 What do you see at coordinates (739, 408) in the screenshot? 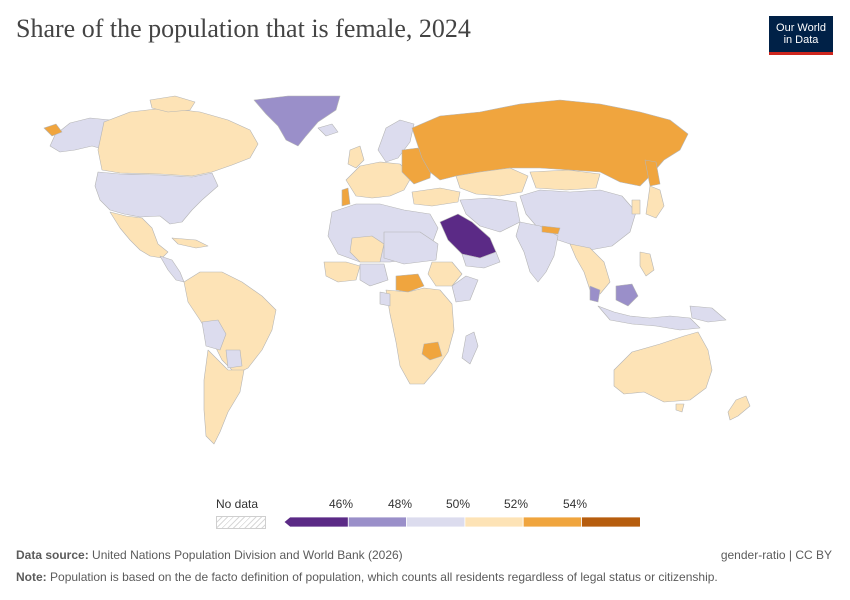
I see `region-new-zealand` at bounding box center [739, 408].